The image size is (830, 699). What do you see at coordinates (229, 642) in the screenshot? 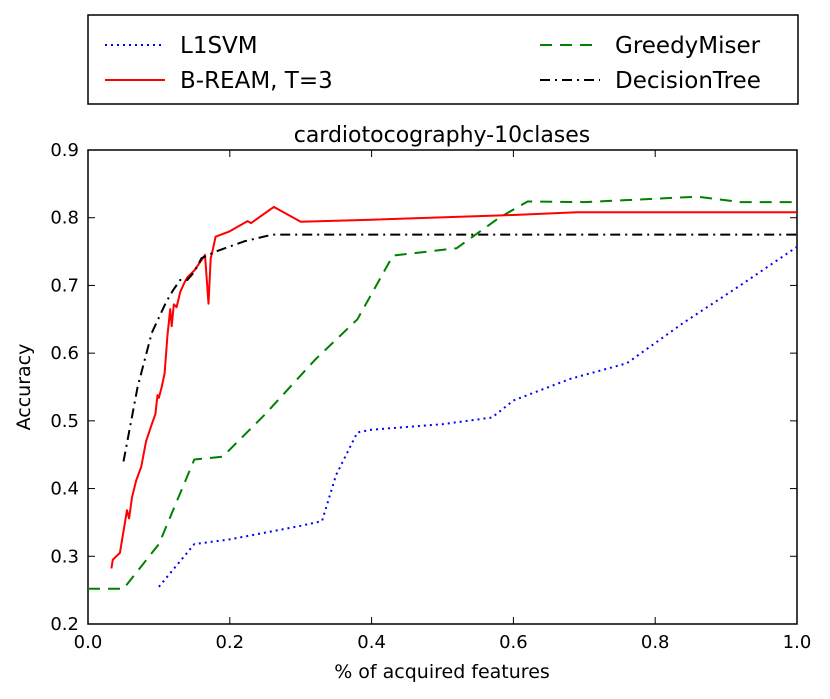
I see `x-tick-label: 0.2` at bounding box center [229, 642].